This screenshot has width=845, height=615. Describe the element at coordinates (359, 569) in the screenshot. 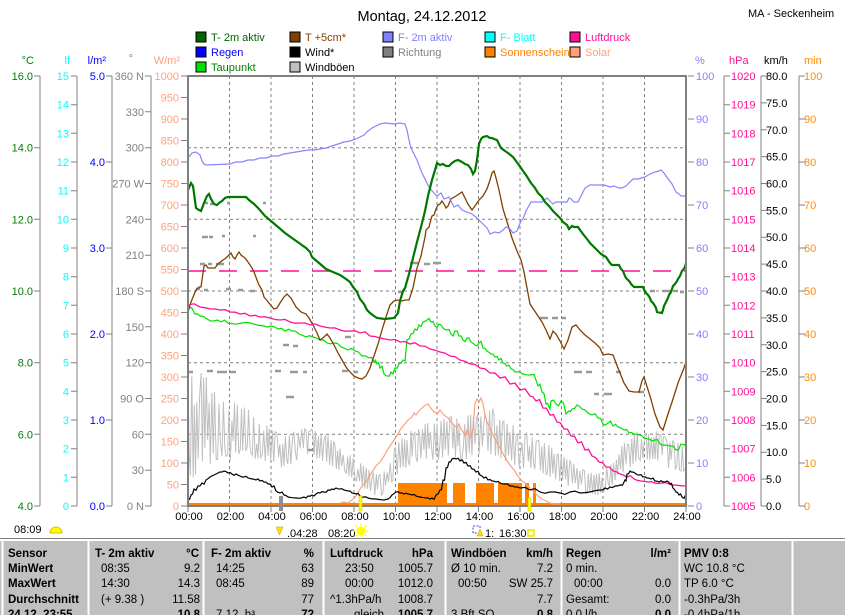

I see `svg-text: 23:50` at that location.